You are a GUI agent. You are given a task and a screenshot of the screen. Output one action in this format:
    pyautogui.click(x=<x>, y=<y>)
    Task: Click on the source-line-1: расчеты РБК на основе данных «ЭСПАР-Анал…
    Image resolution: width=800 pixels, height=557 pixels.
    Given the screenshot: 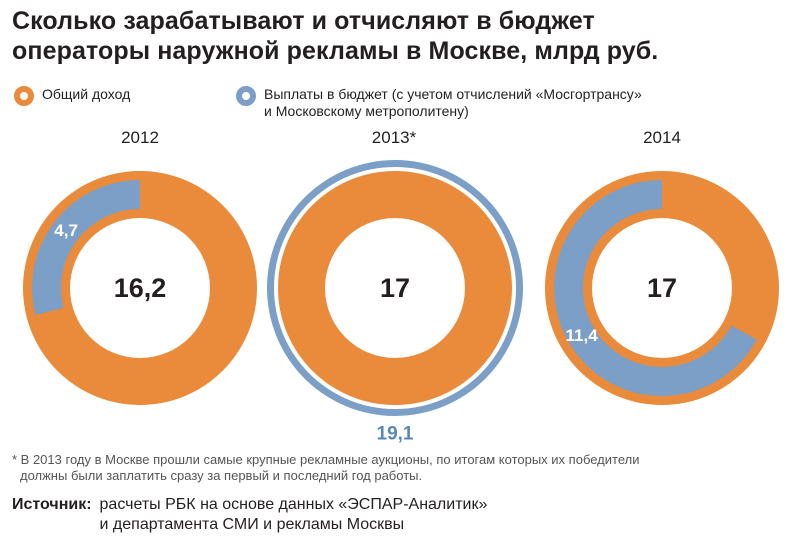 What is the action you would take?
    pyautogui.click(x=293, y=504)
    